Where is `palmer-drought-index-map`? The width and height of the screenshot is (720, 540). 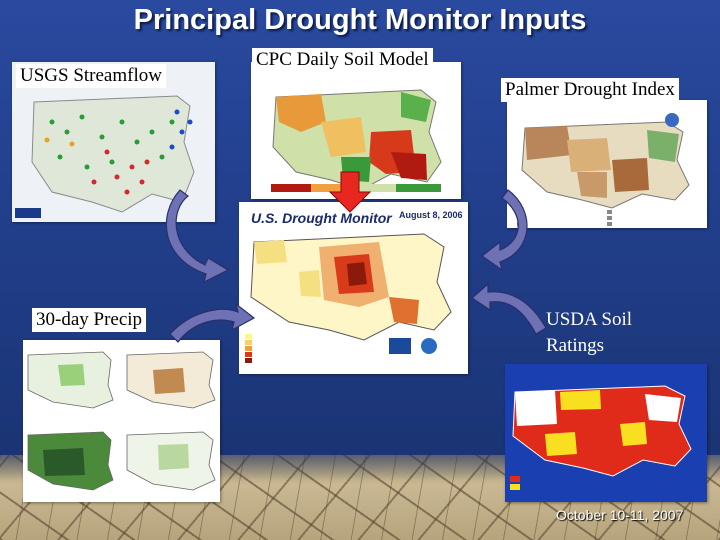 palmer-drought-index-map is located at coordinates (607, 164).